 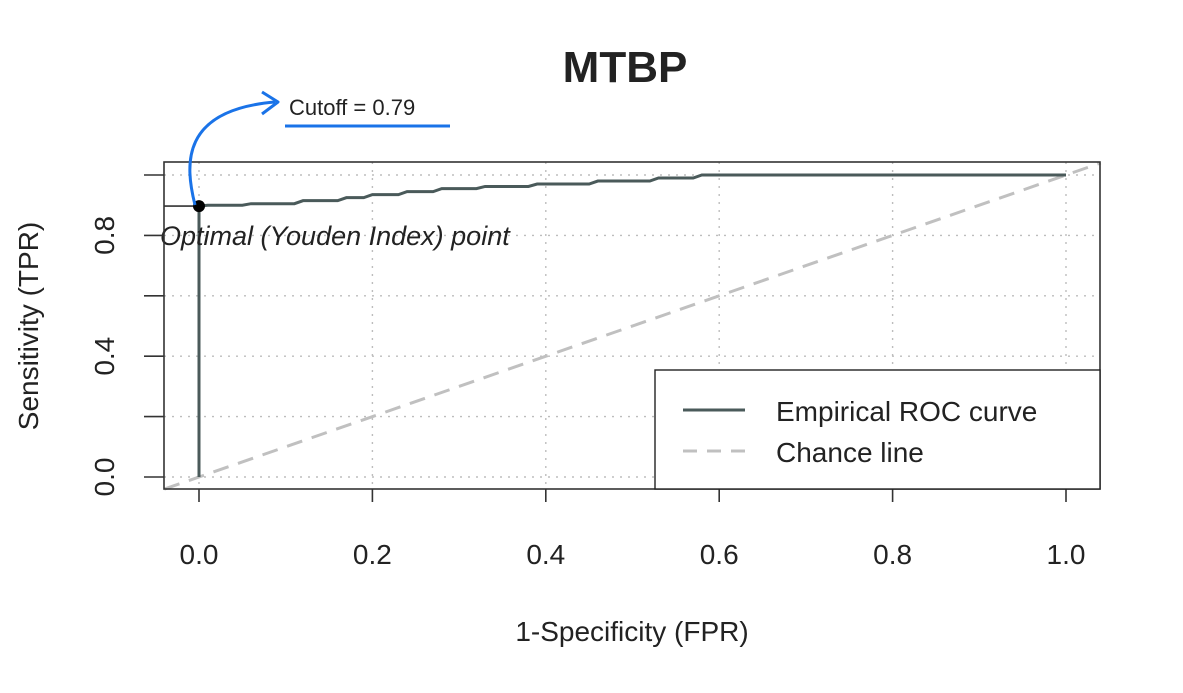 I want to click on legend-label-chance: Chance line, so click(x=850, y=452).